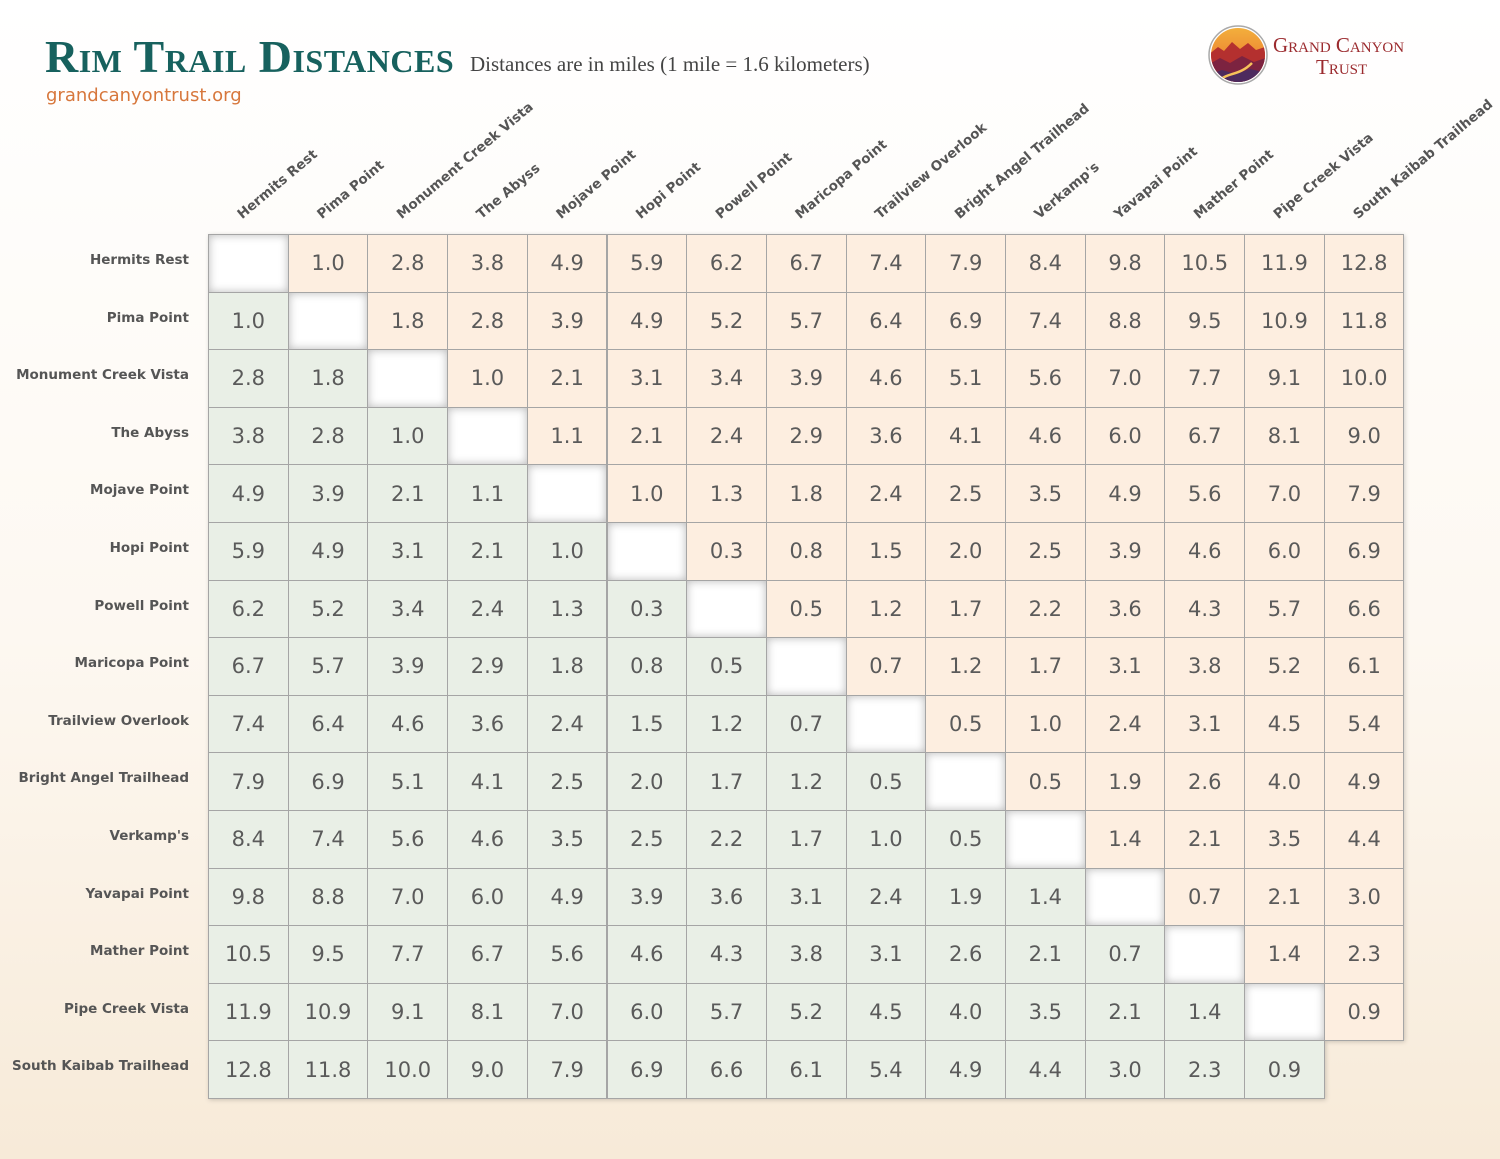 Image resolution: width=1500 pixels, height=1159 pixels. I want to click on column-header: Monument Creek Vista, so click(465, 161).